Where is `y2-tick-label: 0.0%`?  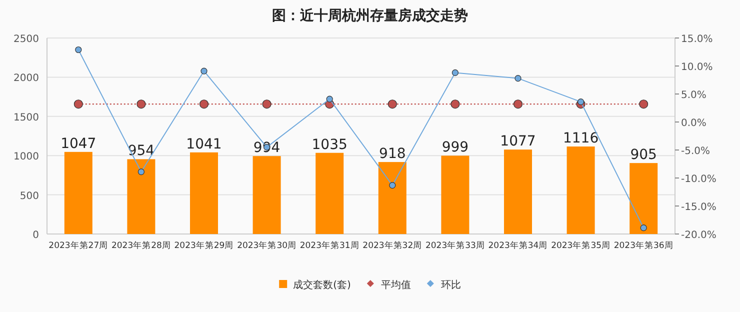
y2-tick-label: 0.0% is located at coordinates (693, 123).